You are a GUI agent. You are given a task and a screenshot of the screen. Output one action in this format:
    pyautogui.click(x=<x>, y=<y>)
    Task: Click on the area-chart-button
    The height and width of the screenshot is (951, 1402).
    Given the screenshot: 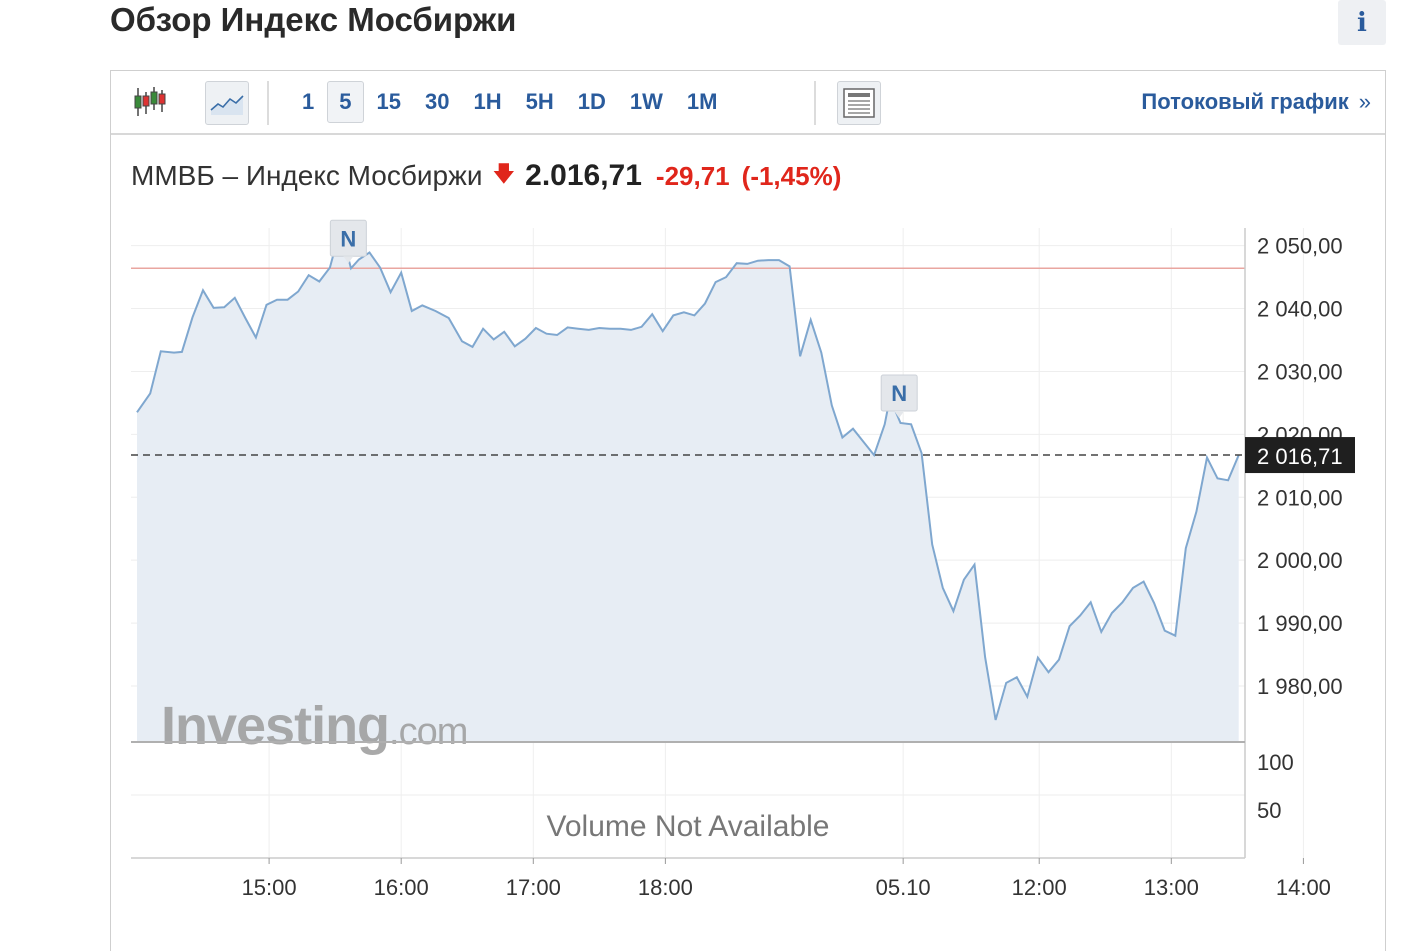 What is the action you would take?
    pyautogui.click(x=227, y=103)
    